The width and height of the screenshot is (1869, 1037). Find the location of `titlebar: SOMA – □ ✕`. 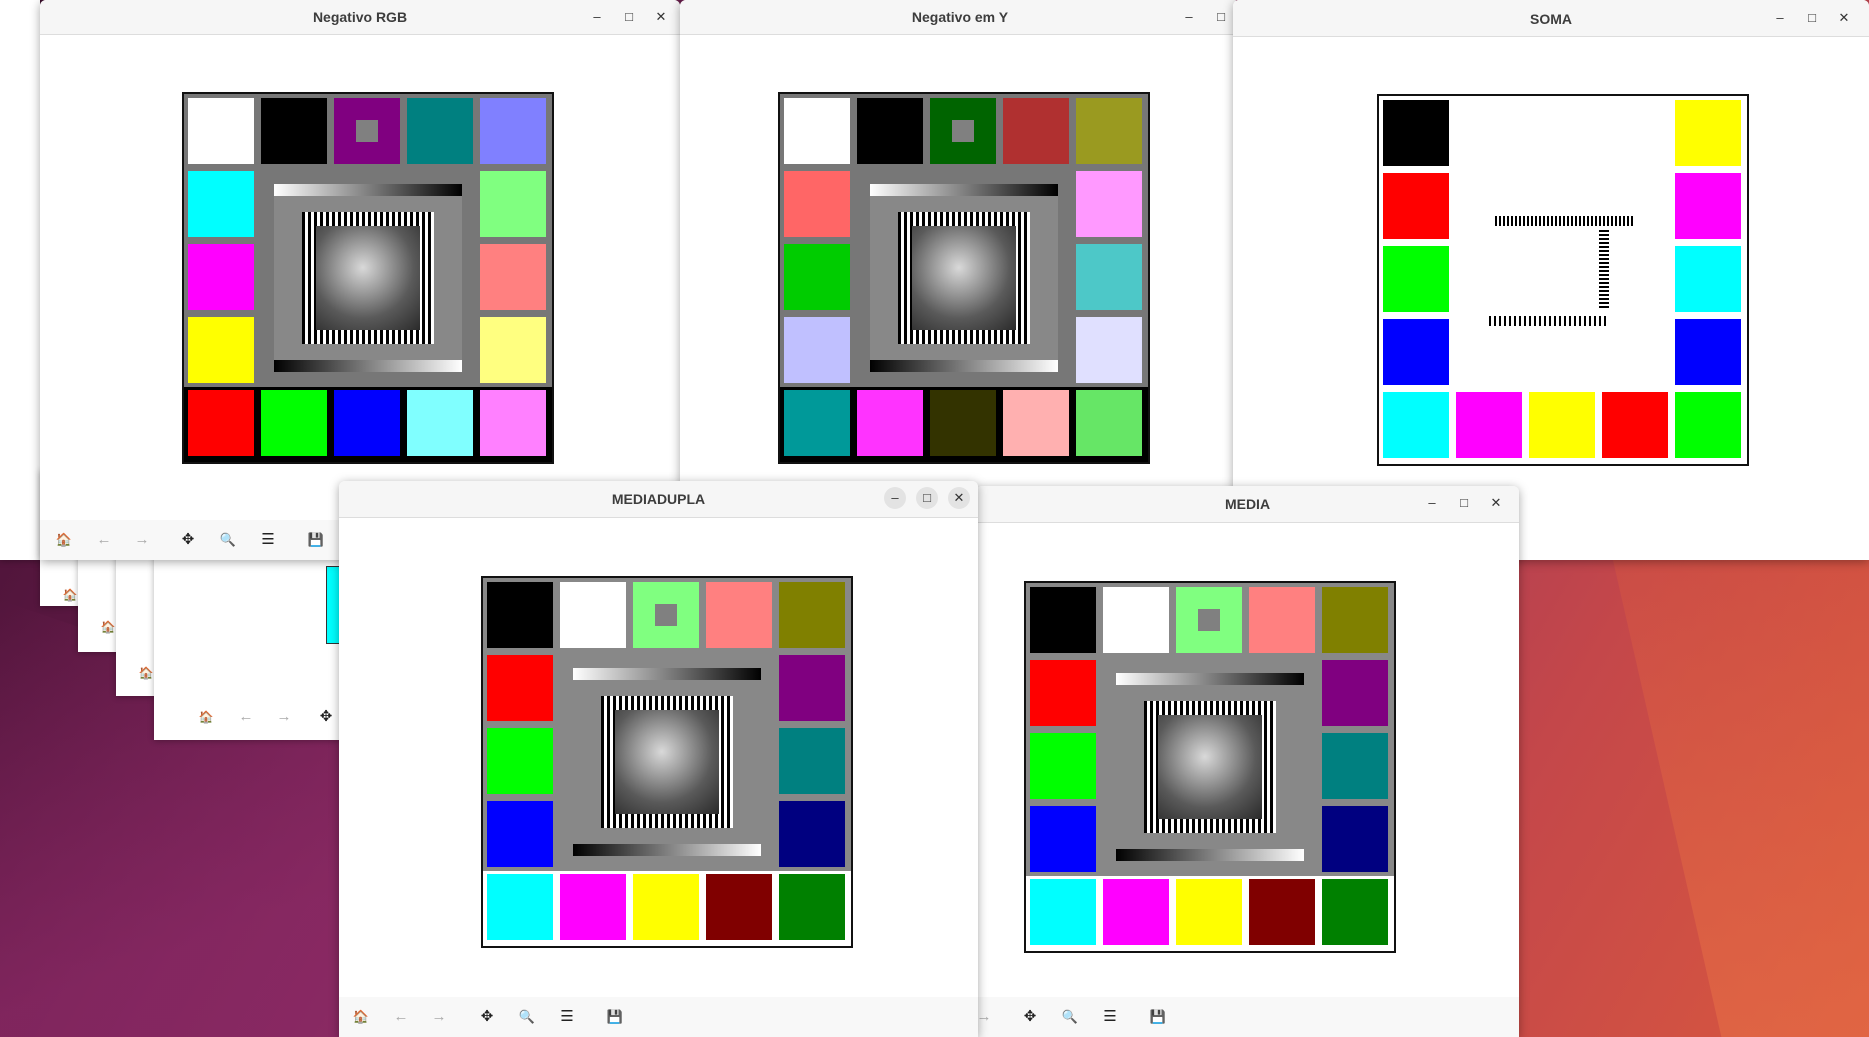

titlebar: SOMA – □ ✕ is located at coordinates (1551, 18).